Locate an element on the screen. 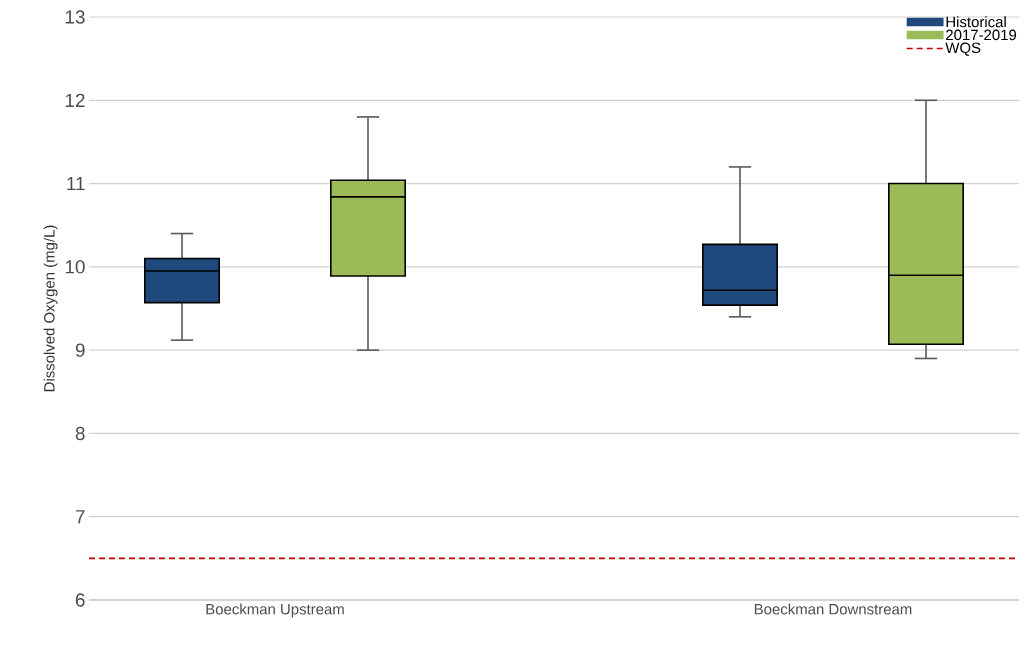 This screenshot has height=645, width=1036. legend-label: WQS is located at coordinates (963, 49).